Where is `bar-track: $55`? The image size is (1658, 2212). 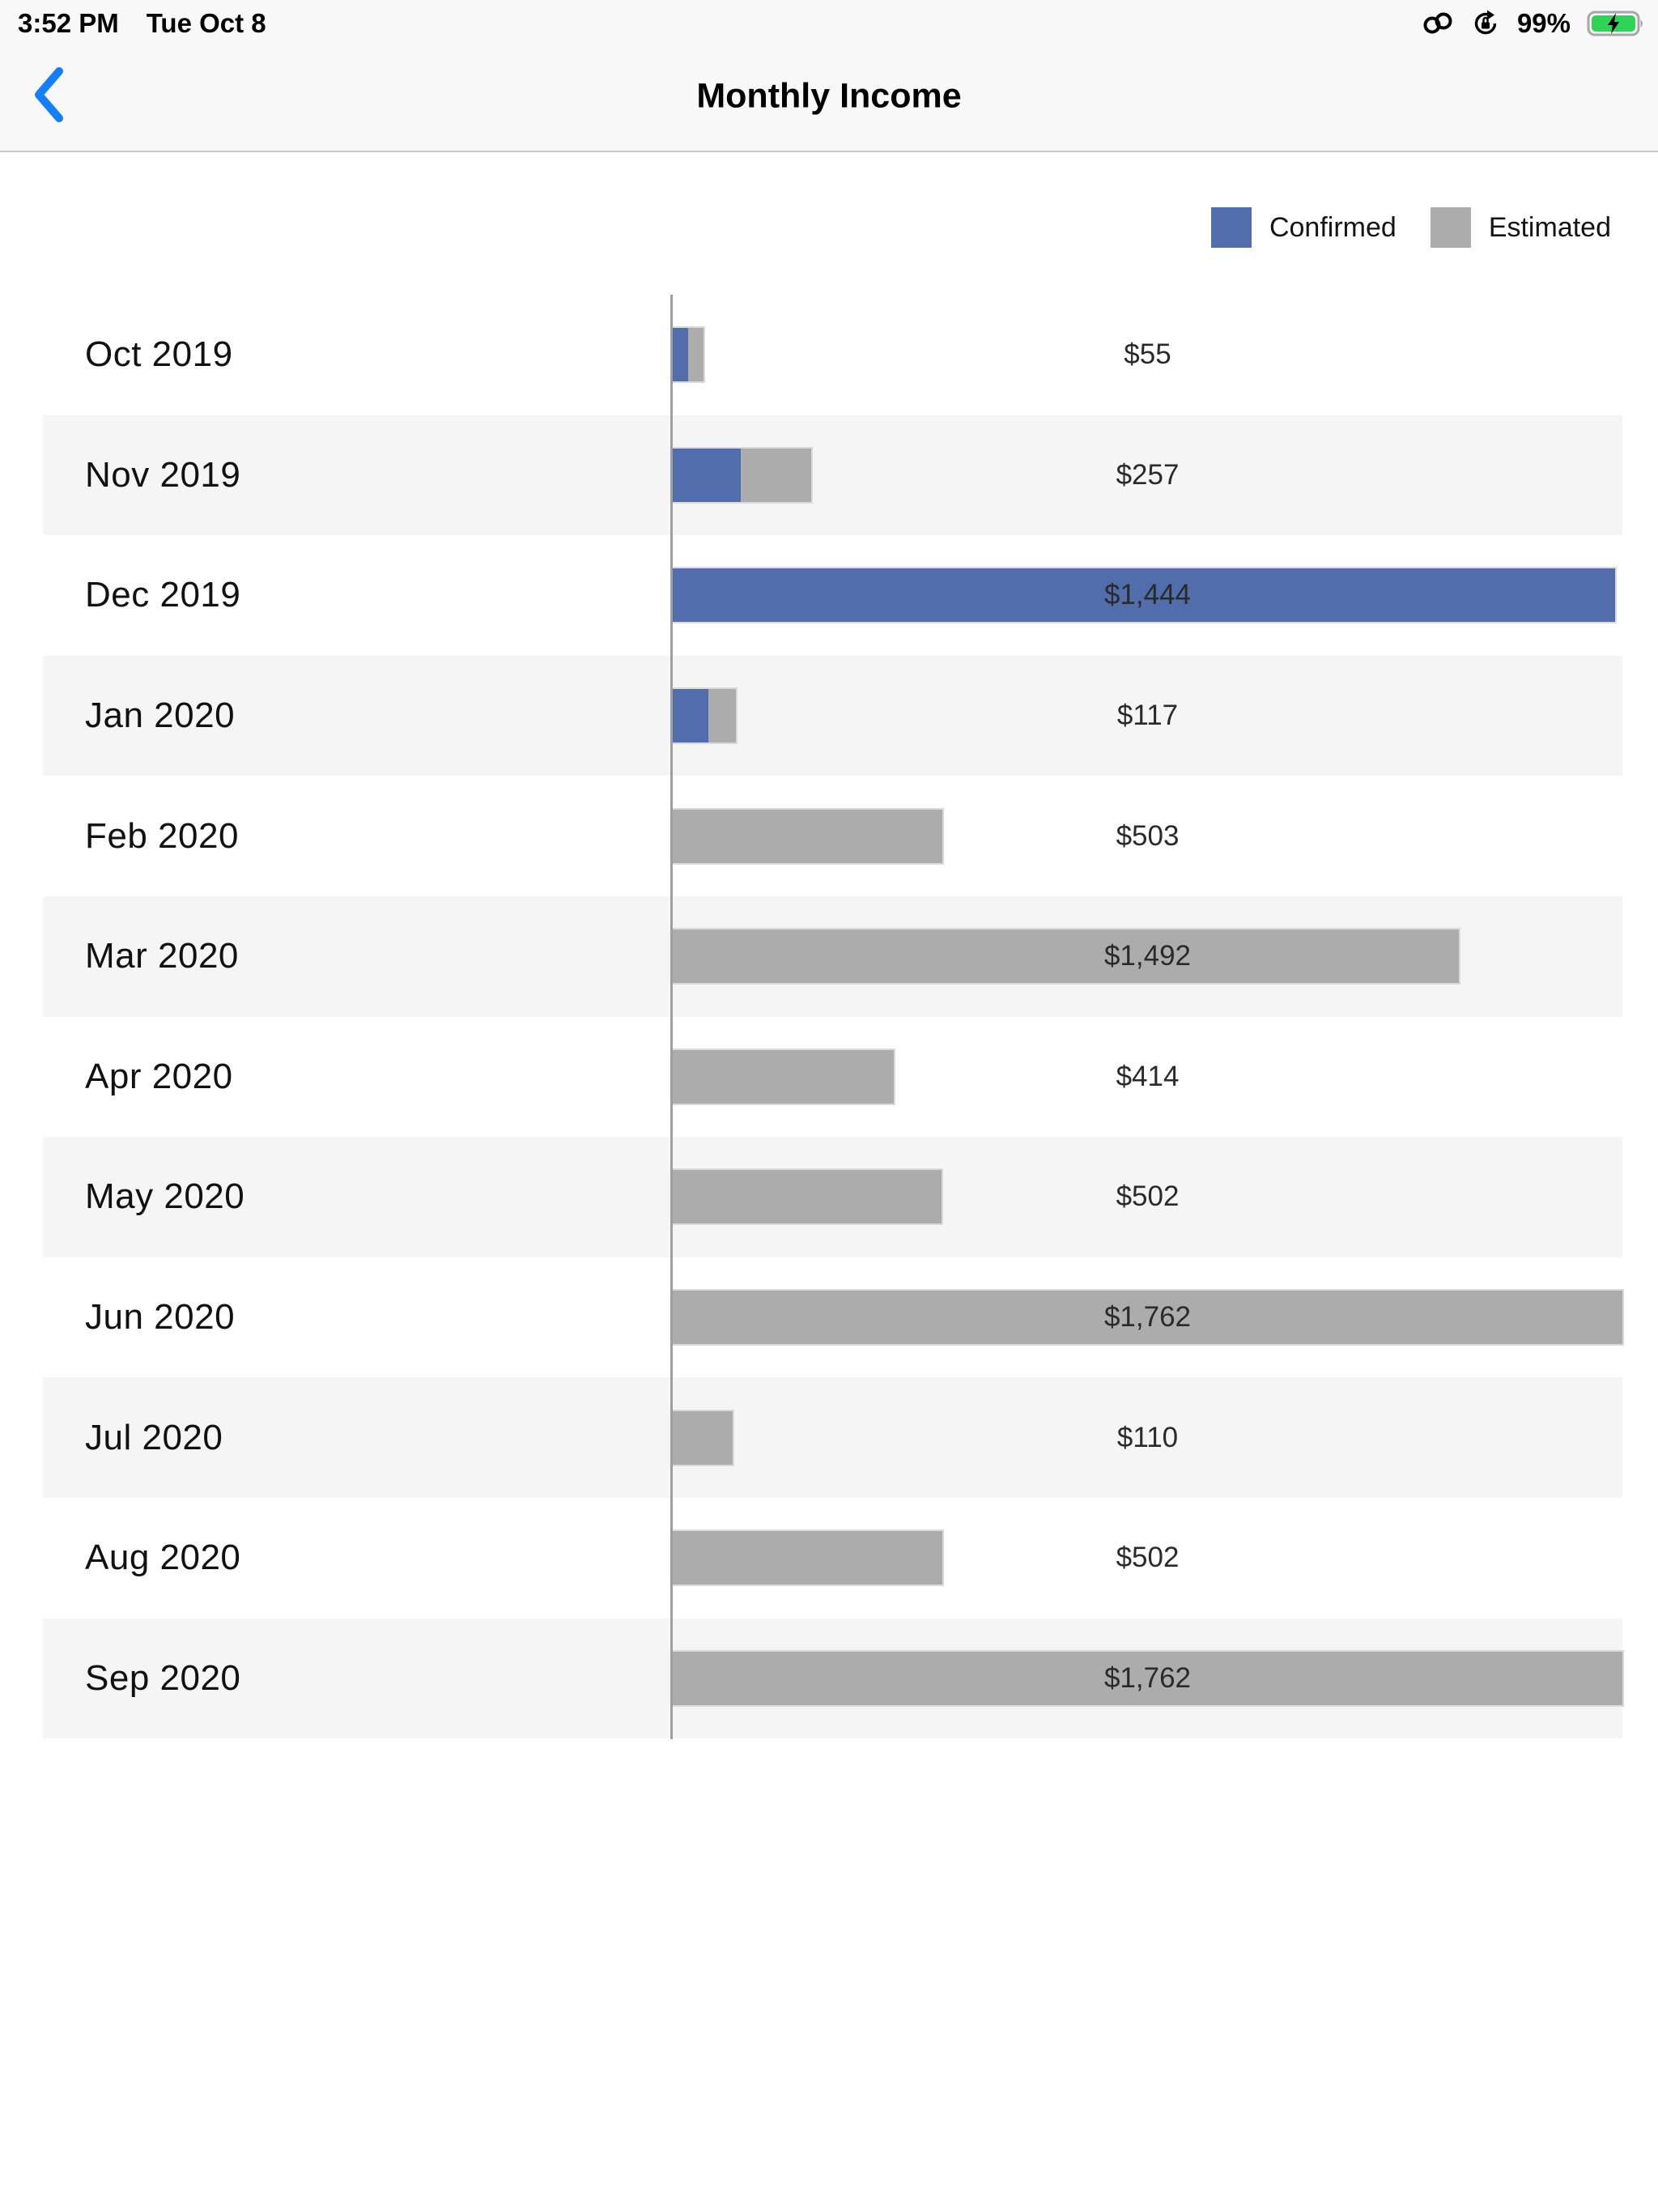
bar-track: $55 is located at coordinates (1147, 355).